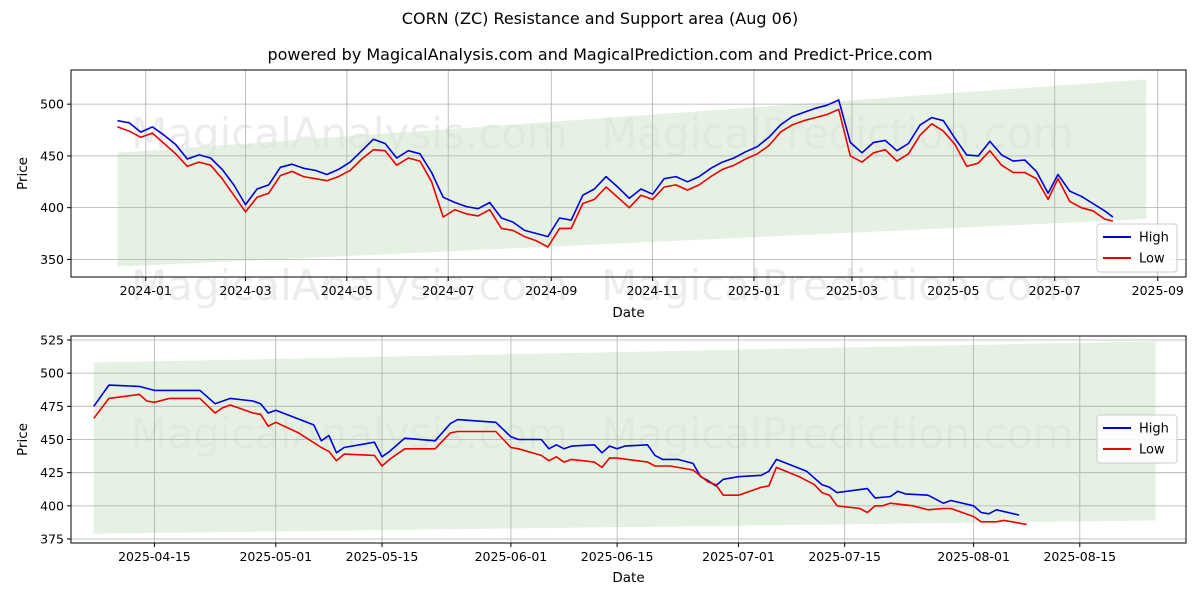 The width and height of the screenshot is (1200, 600). What do you see at coordinates (52, 339) in the screenshot?
I see `y-tick-label: 525` at bounding box center [52, 339].